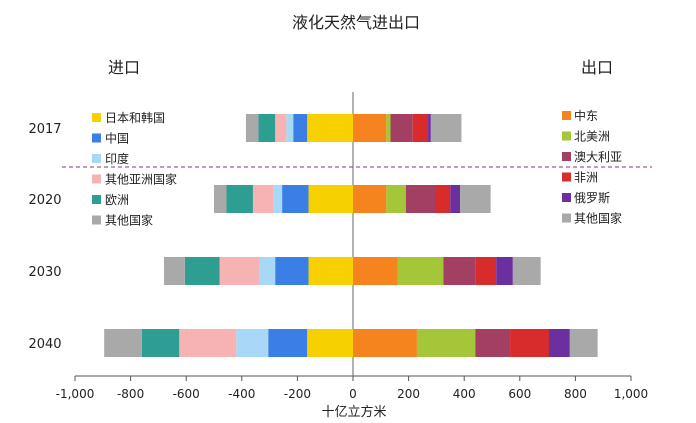 This screenshot has height=423, width=696. Describe the element at coordinates (592, 137) in the screenshot. I see `legend-label: 北美洲` at that location.